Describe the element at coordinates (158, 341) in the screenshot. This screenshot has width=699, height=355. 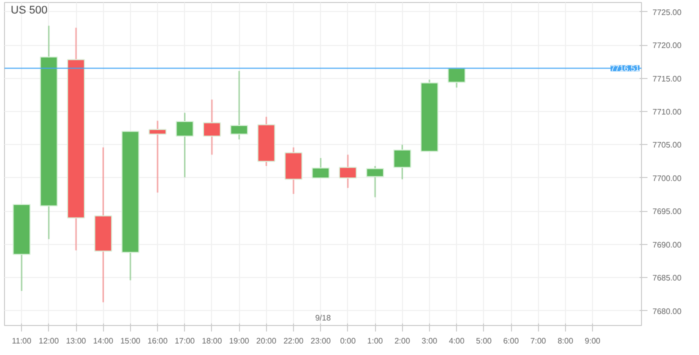
I see `x-tick-label: 16:00` at that location.